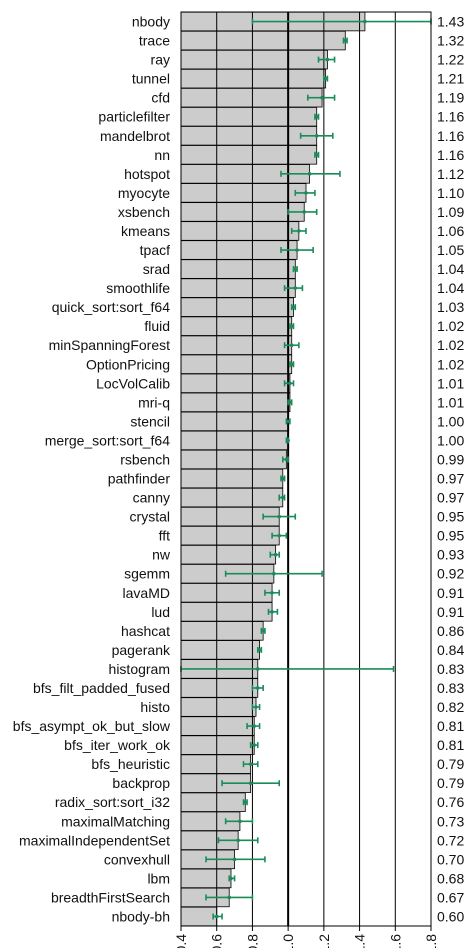 This screenshot has width=474, height=948. Describe the element at coordinates (141, 916) in the screenshot. I see `category-label: nbody-bh` at that location.